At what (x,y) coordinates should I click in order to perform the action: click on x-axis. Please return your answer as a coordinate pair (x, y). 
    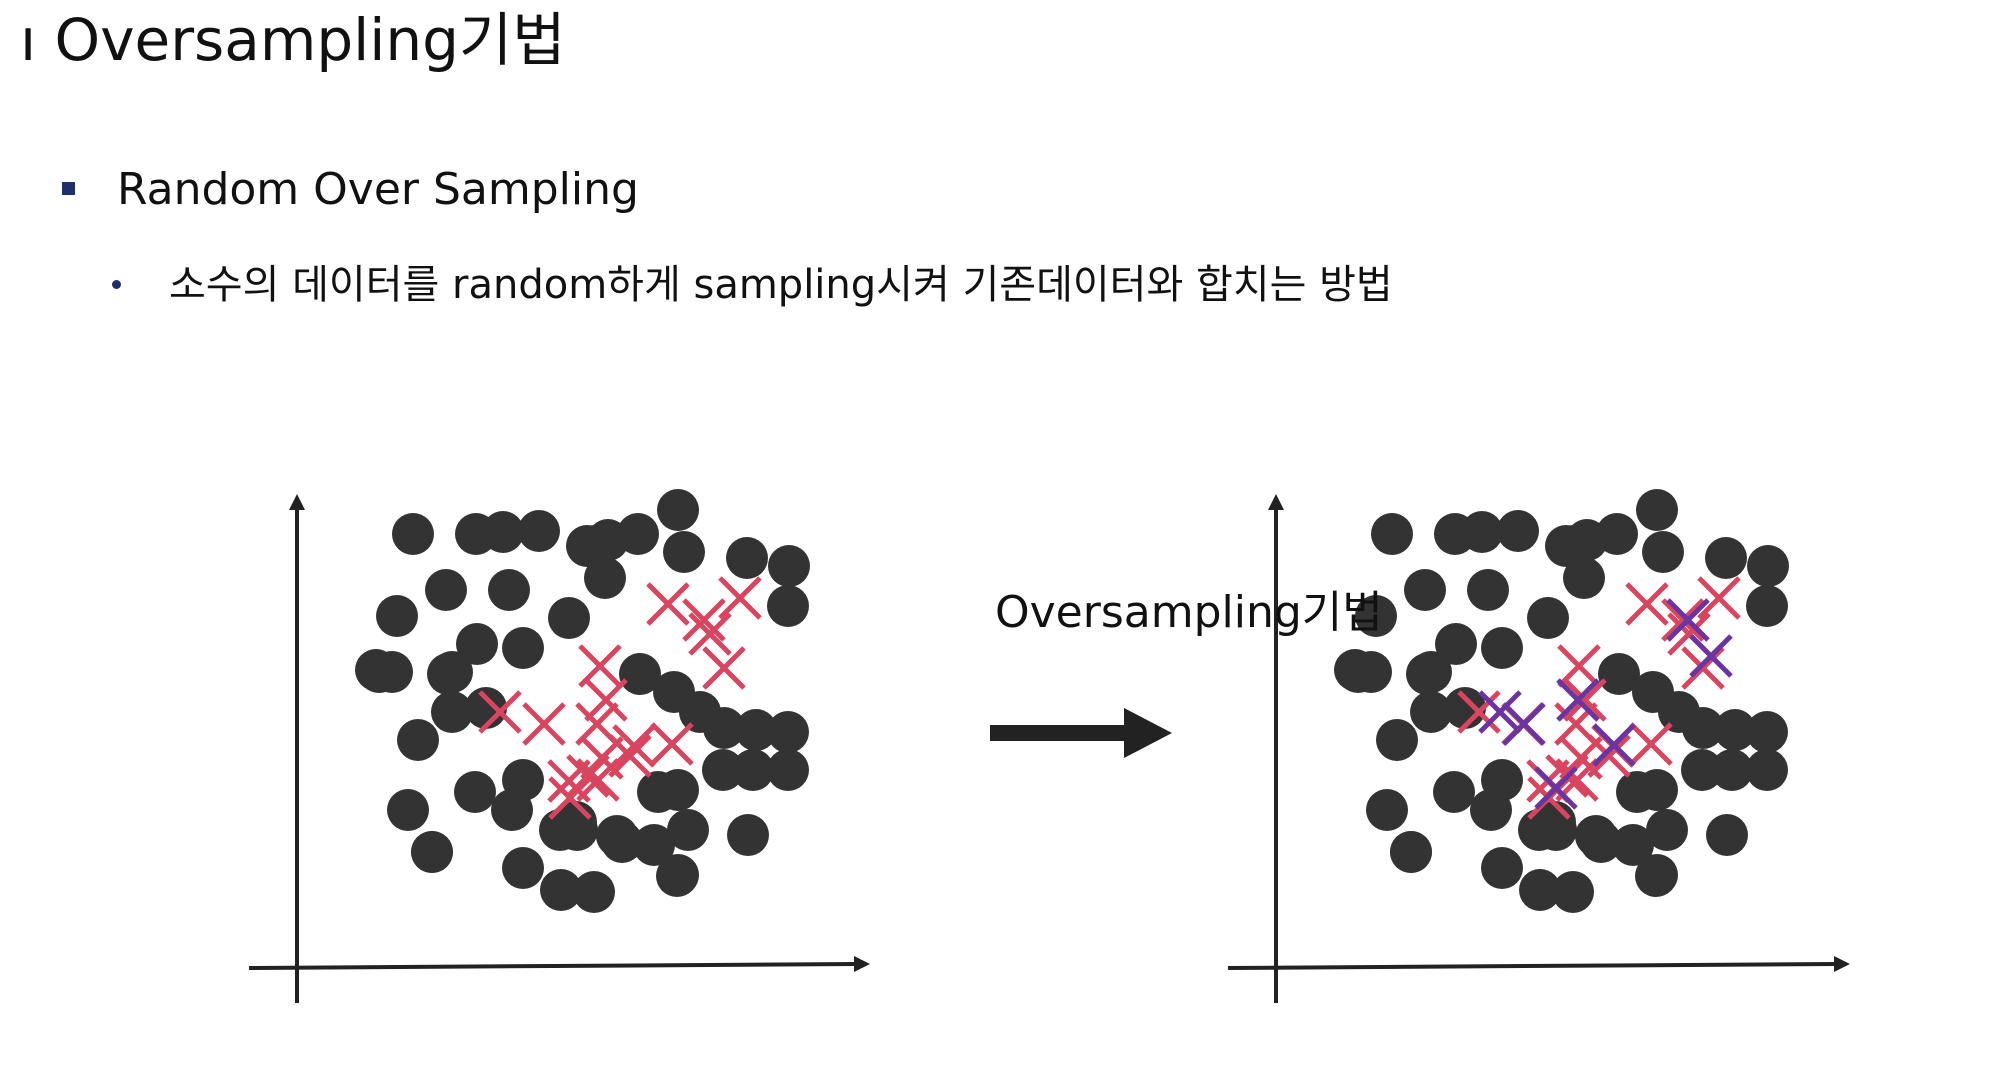
    Looking at the image, I should click on (552, 966).